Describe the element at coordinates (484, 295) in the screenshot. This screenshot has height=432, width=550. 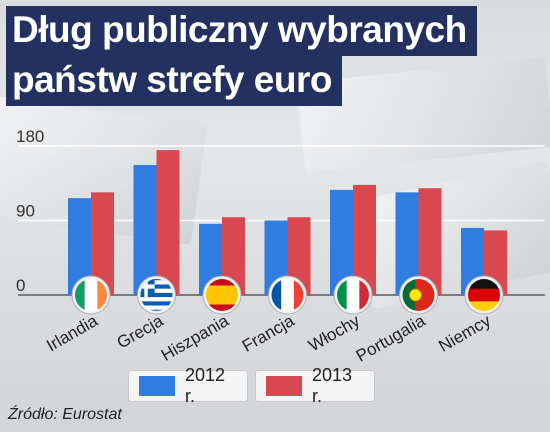
I see `flag-germany-icon` at that location.